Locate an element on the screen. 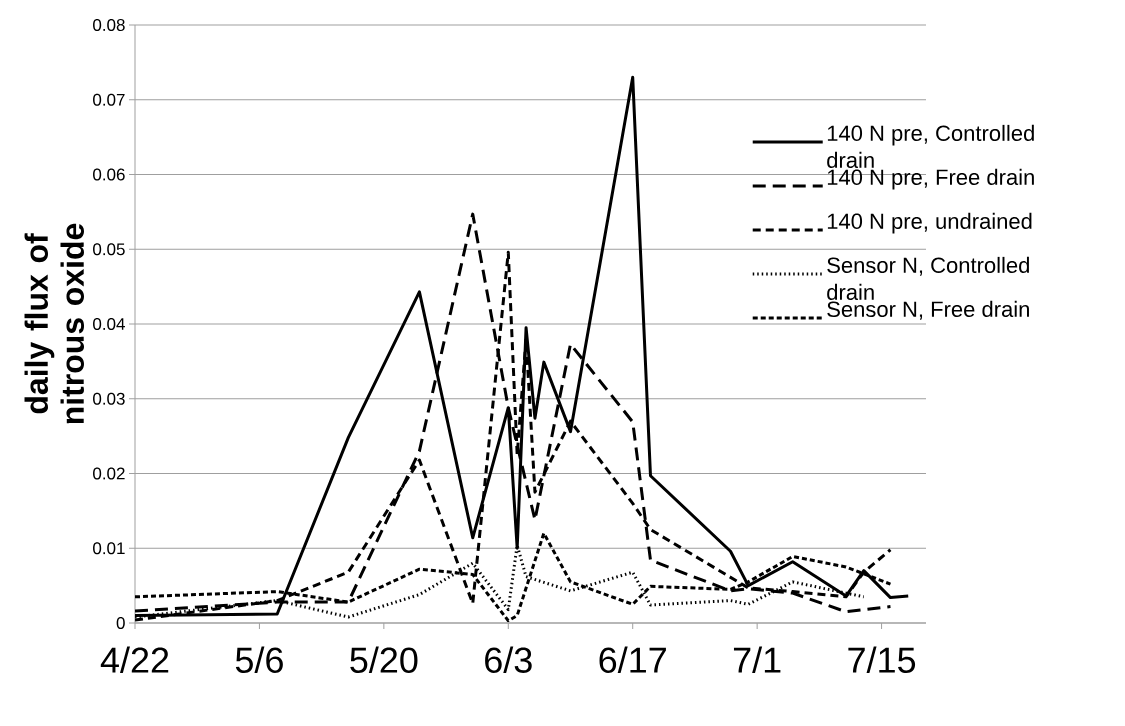  x-tick-label: 4/22 is located at coordinates (134, 659).